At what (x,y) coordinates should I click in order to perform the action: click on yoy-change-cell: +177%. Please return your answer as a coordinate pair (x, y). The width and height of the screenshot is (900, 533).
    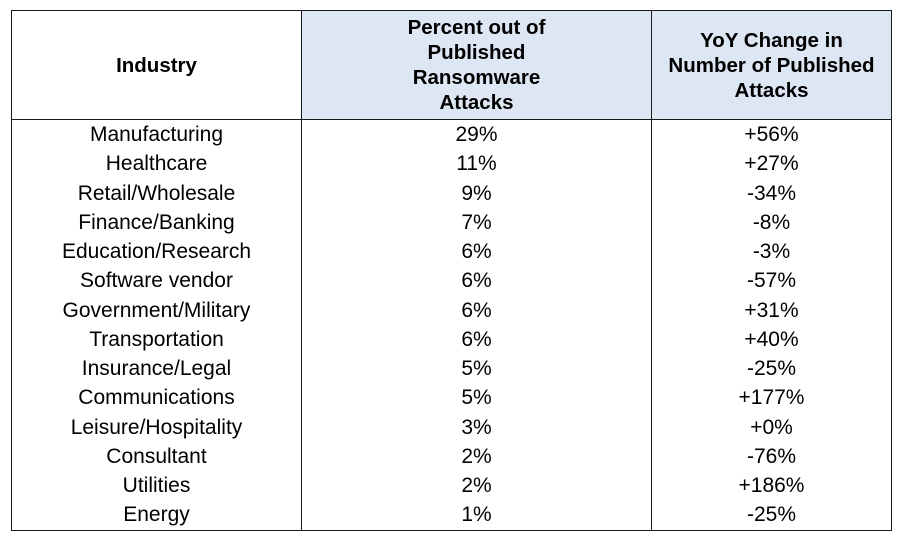
    Looking at the image, I should click on (771, 398).